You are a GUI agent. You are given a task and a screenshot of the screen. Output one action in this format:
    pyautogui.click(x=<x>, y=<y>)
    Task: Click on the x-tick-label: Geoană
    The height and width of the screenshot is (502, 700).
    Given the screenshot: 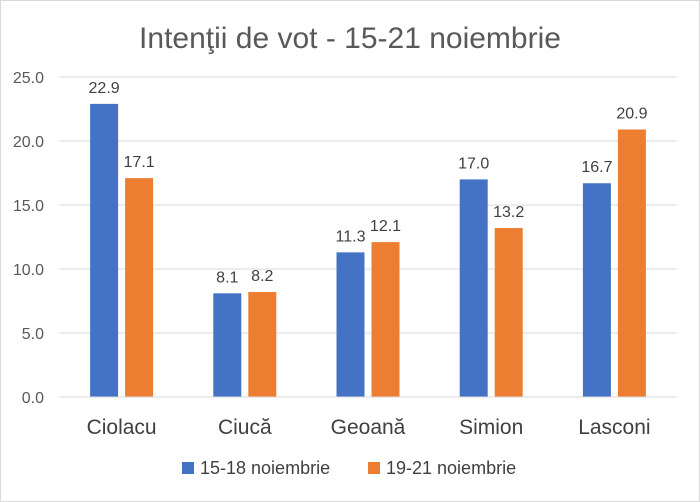 What is the action you would take?
    pyautogui.click(x=368, y=427)
    